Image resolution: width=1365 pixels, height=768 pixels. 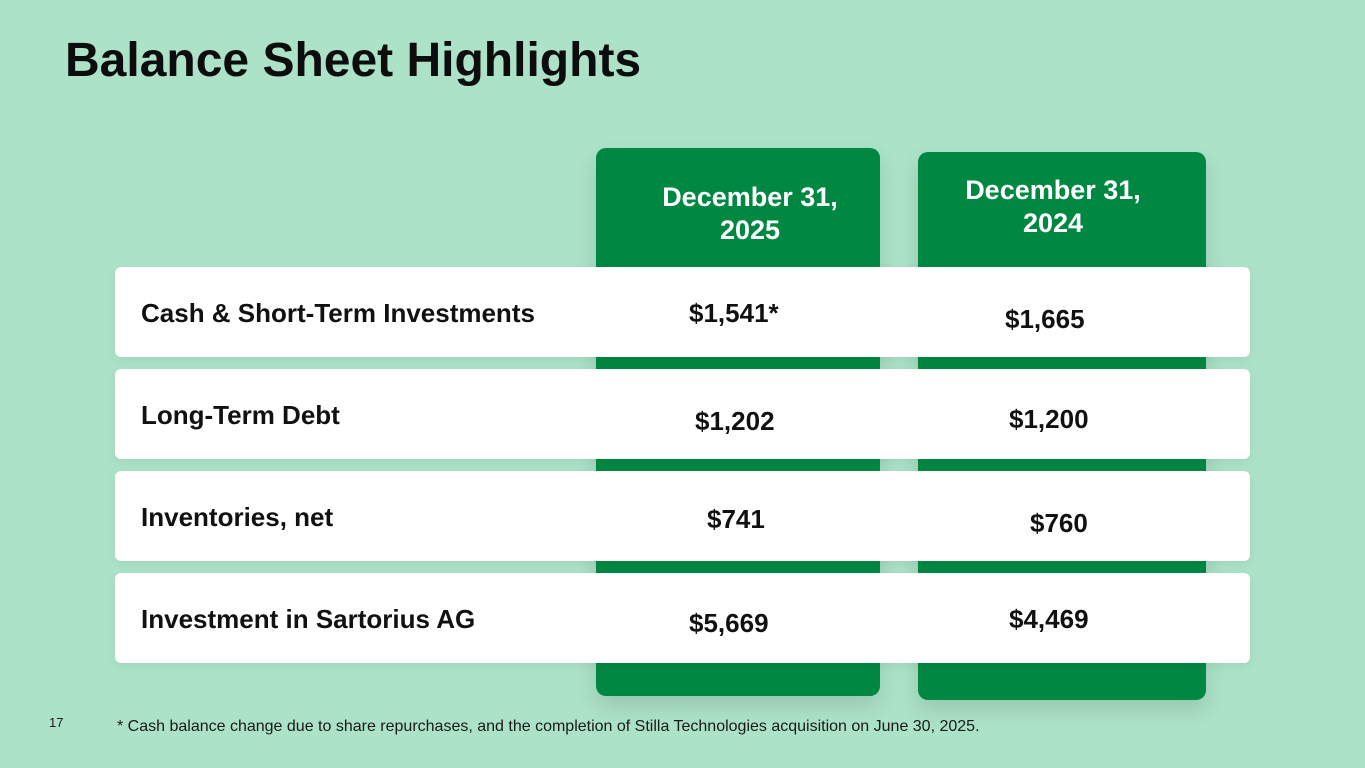 I want to click on table-row-debt: Long-Term Debt $1,202 $1,200, so click(x=682, y=414).